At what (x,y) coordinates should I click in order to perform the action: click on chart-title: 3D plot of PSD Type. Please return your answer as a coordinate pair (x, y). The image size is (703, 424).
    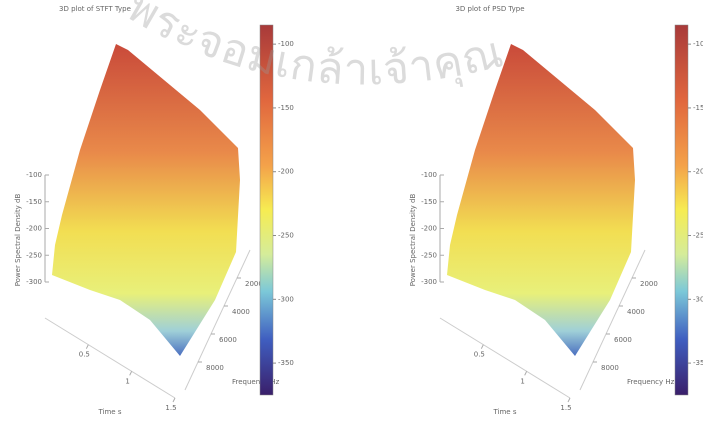
    Looking at the image, I should click on (489, 9).